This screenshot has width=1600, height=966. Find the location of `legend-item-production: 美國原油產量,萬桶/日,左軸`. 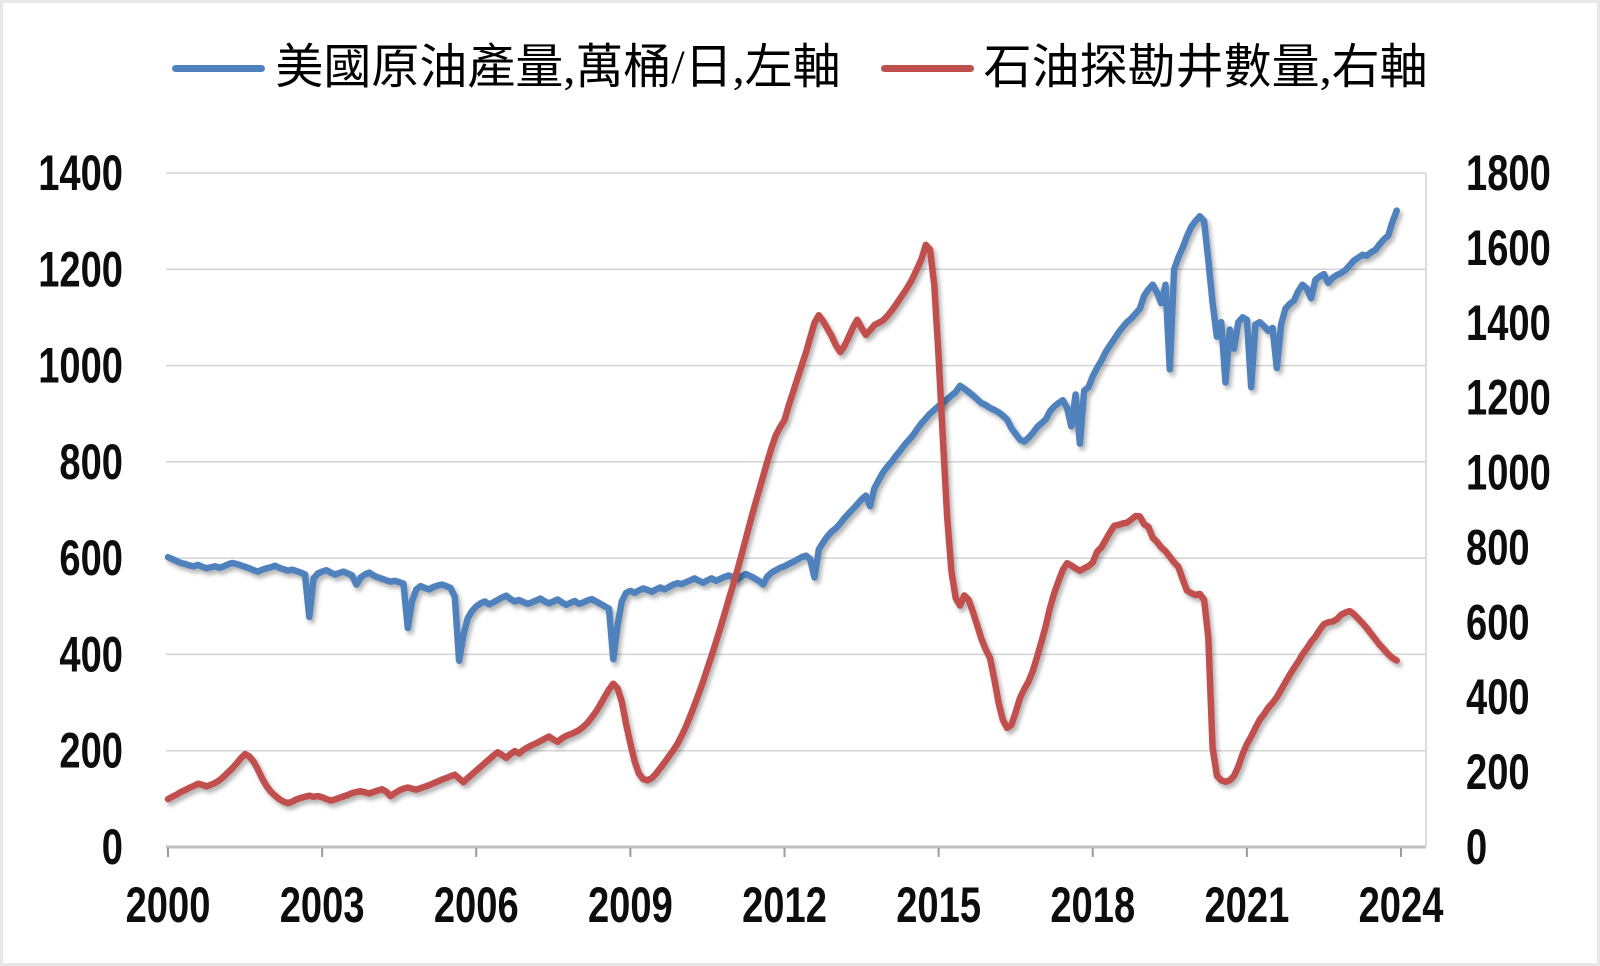

legend-item-production: 美國原油產量,萬桶/日,左軸 is located at coordinates (506, 67).